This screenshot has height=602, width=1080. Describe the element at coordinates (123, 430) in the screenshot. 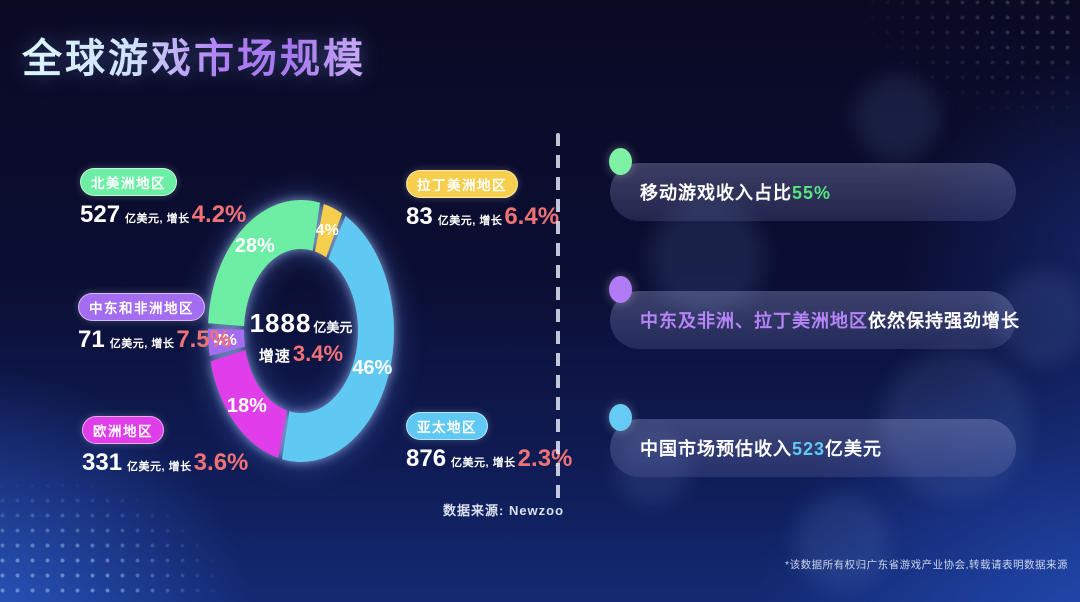

I see `region-badge: 欧洲地区` at that location.